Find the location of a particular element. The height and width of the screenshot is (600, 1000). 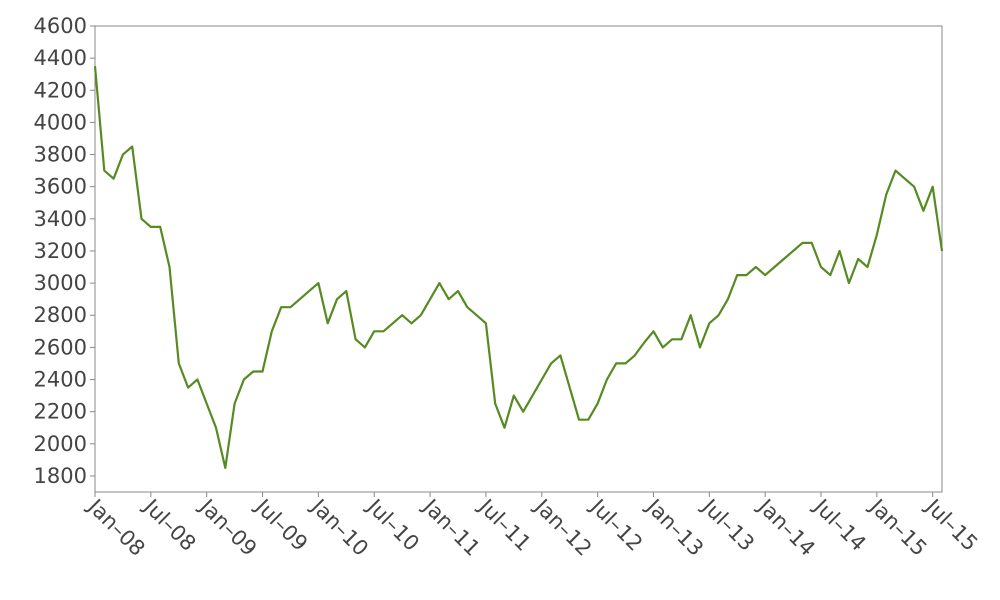

x-tick-label: Jan–08 is located at coordinates (116, 527).